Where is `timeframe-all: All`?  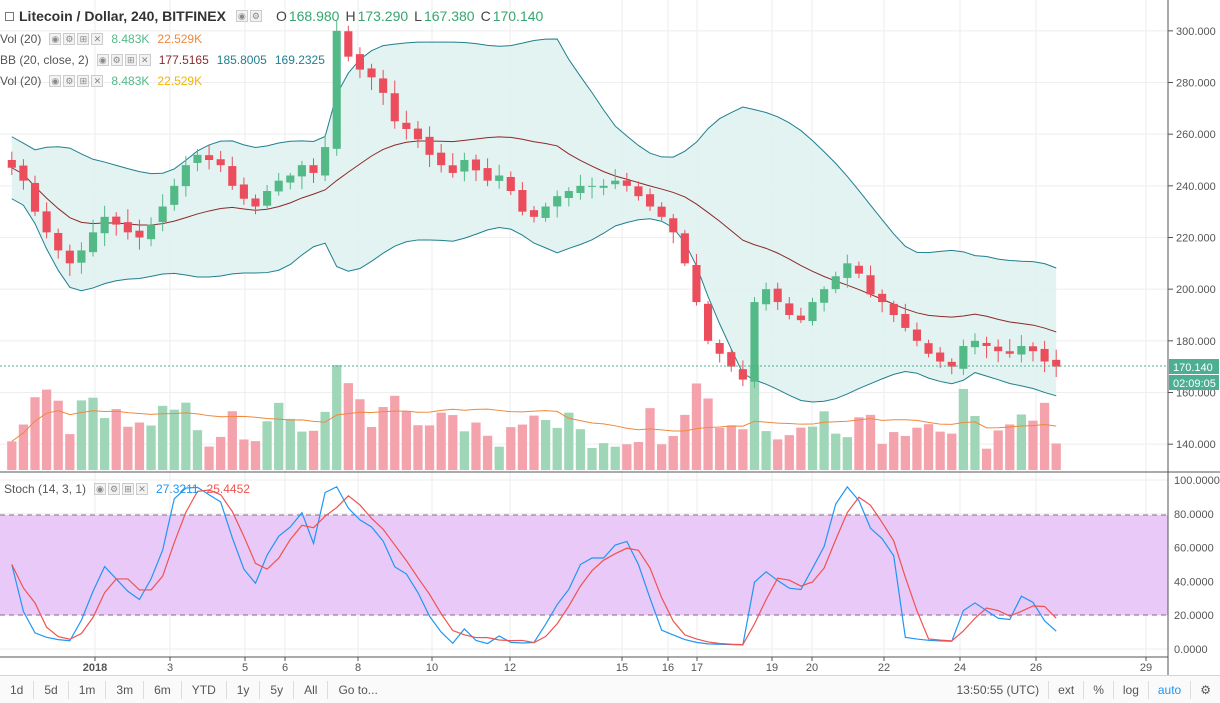
timeframe-all: All is located at coordinates (311, 689).